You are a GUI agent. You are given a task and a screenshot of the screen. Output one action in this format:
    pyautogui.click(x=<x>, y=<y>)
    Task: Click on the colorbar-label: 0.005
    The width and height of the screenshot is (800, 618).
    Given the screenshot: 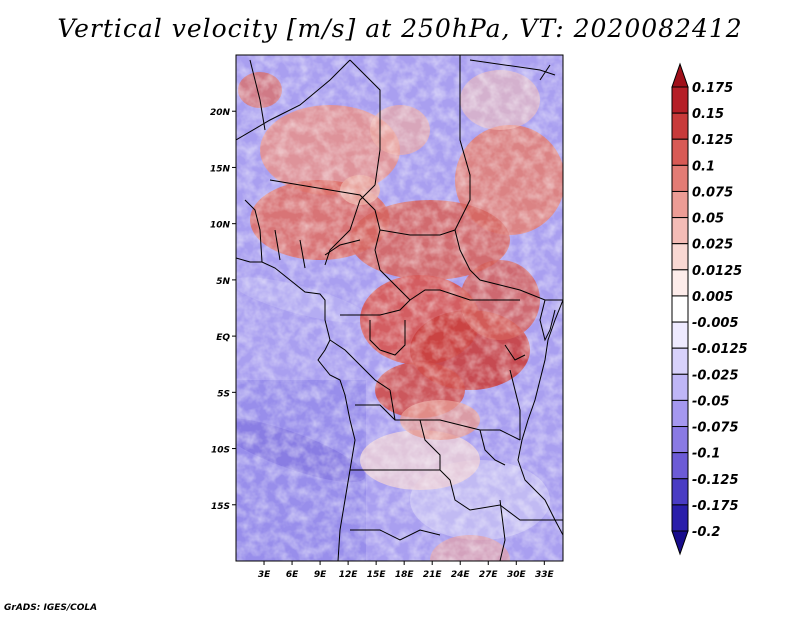 What is the action you would take?
    pyautogui.click(x=712, y=297)
    